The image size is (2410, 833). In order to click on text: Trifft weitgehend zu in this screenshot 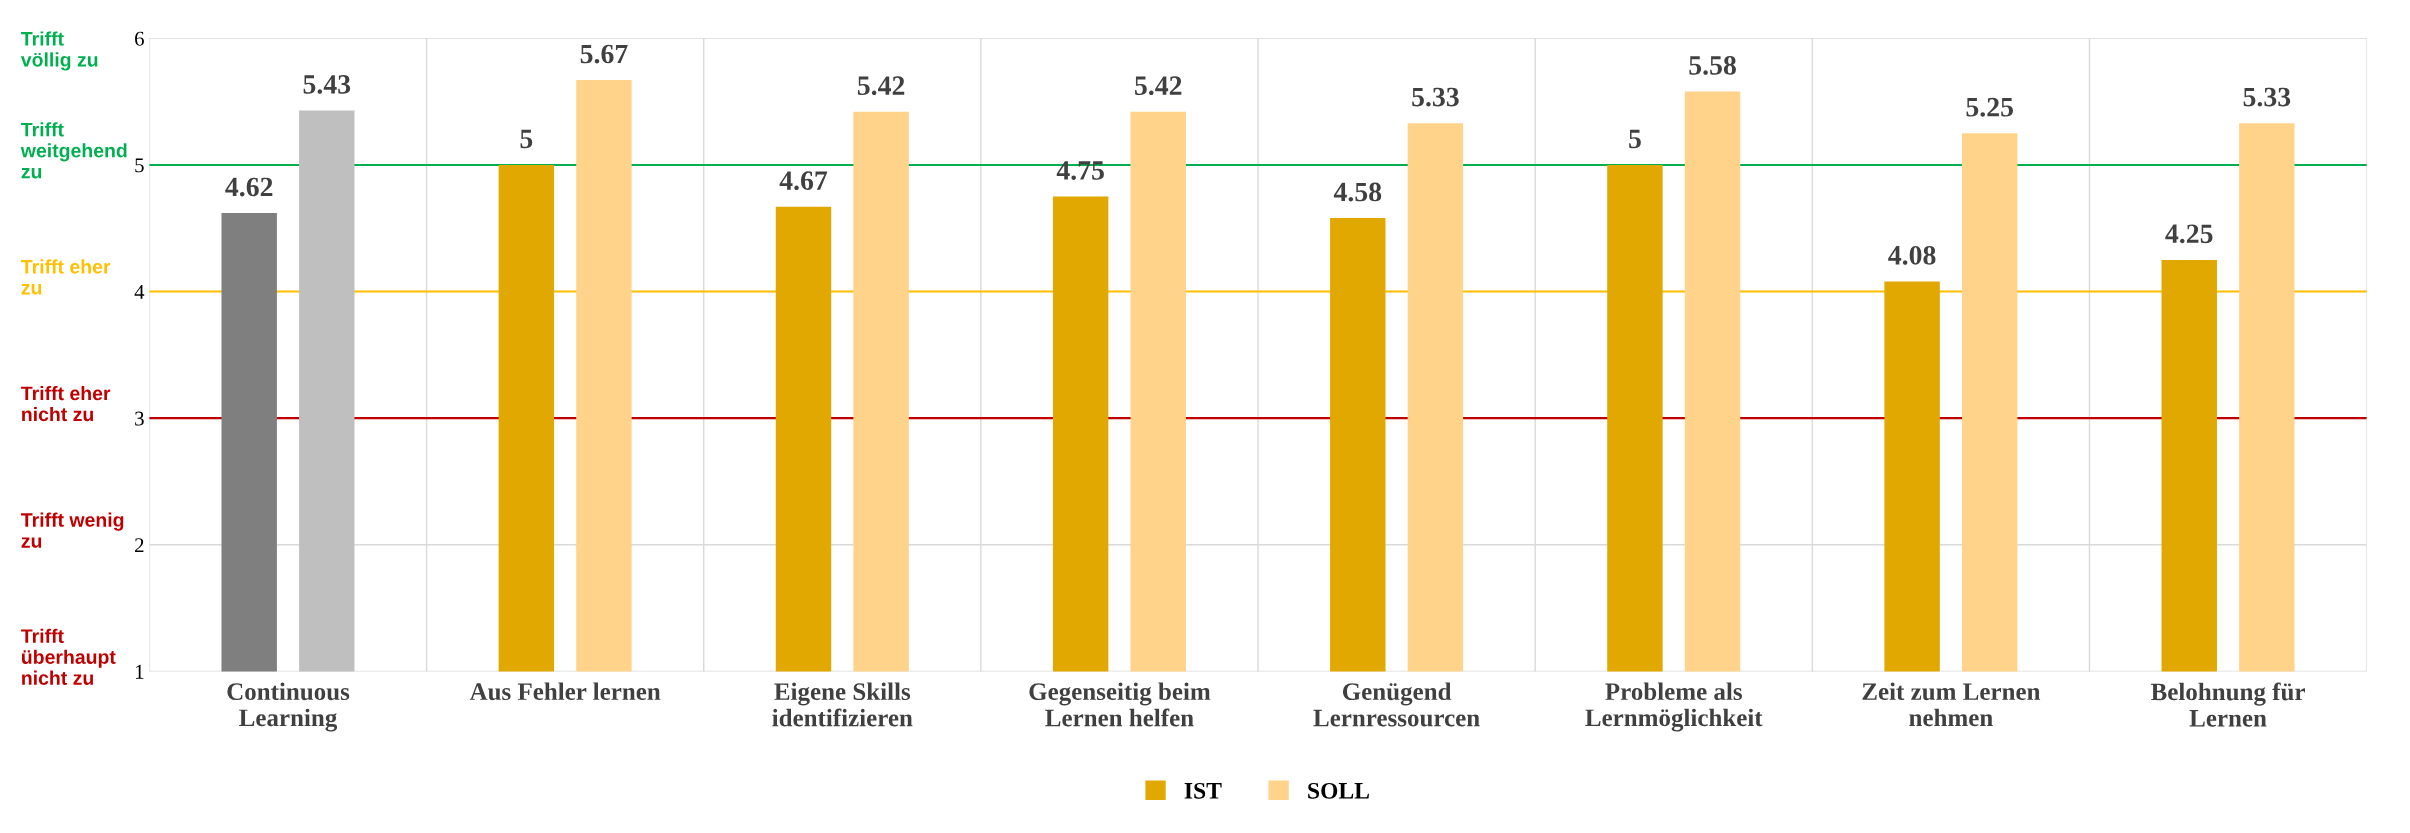, I will do `click(73, 150)`.